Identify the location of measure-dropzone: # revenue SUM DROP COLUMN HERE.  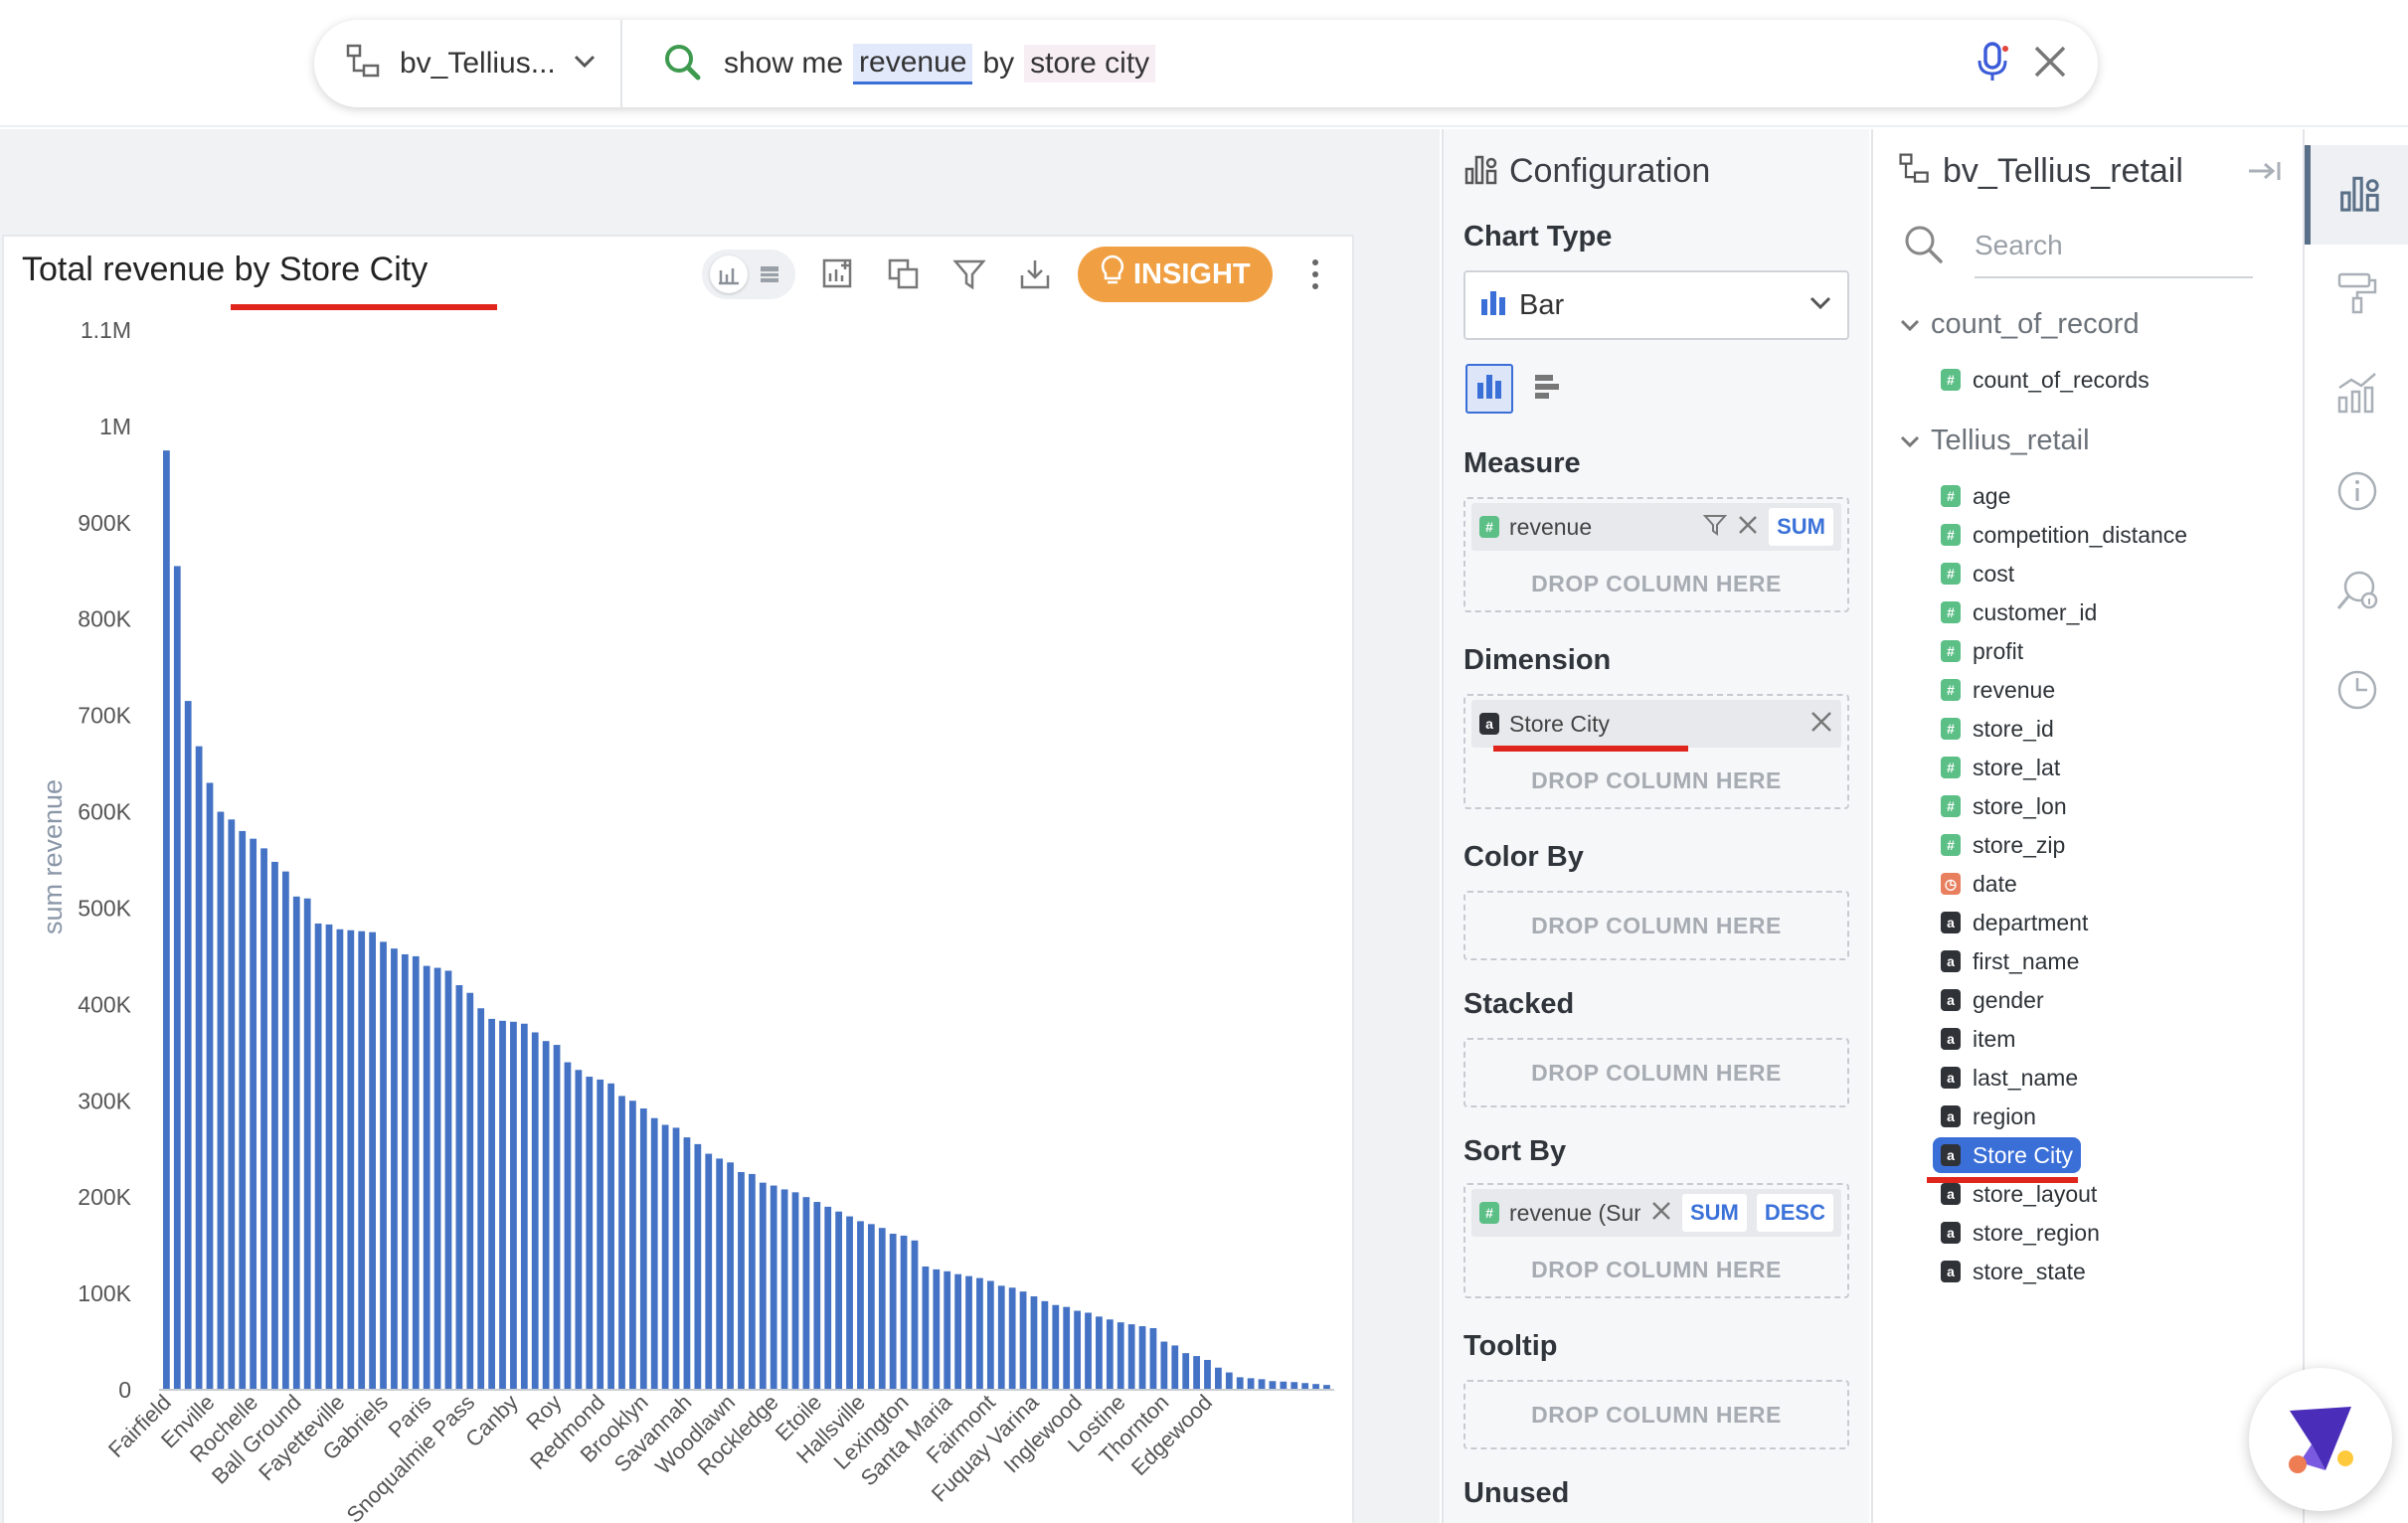
(1656, 554).